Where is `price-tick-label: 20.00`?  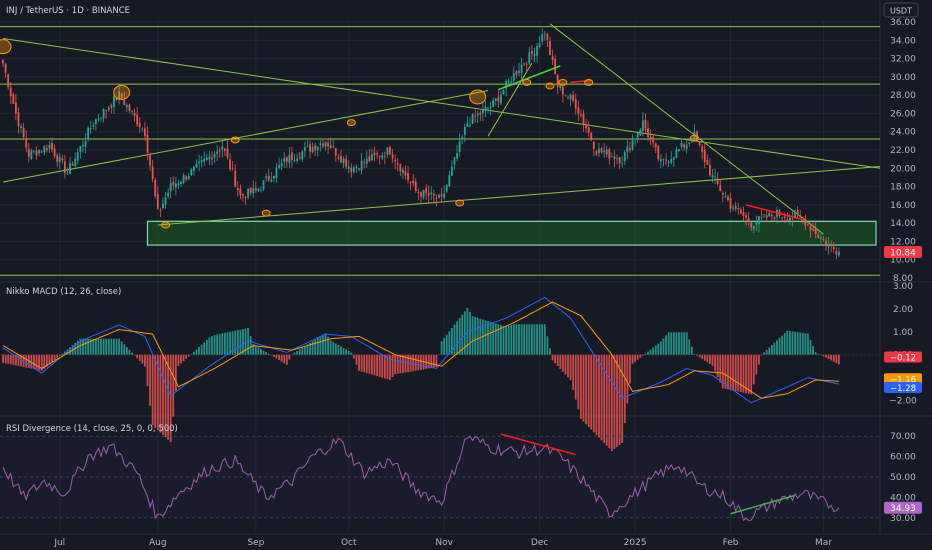
price-tick-label: 20.00 is located at coordinates (903, 169).